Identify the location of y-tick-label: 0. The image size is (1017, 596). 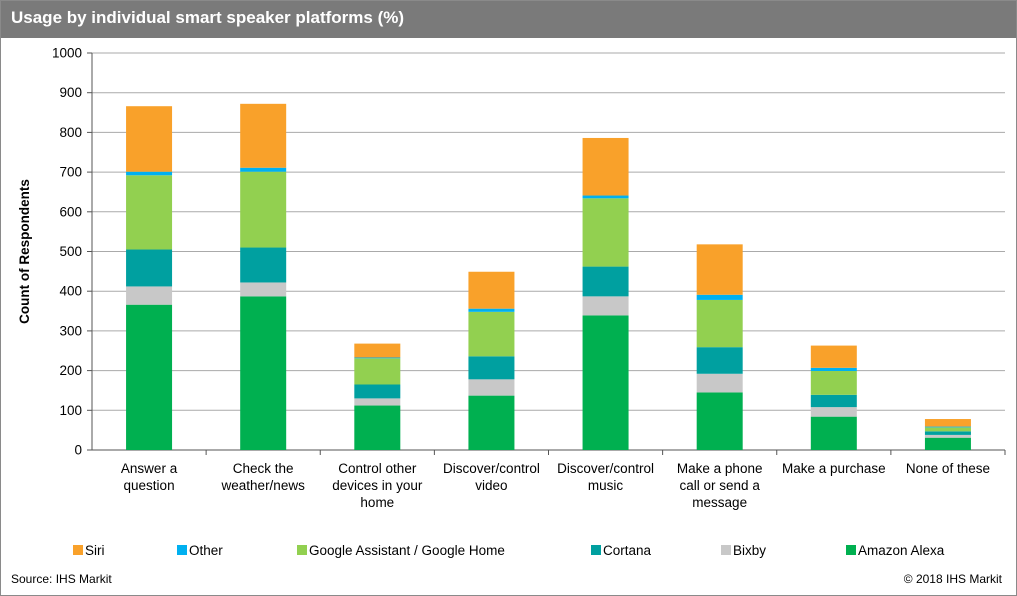
(78, 450).